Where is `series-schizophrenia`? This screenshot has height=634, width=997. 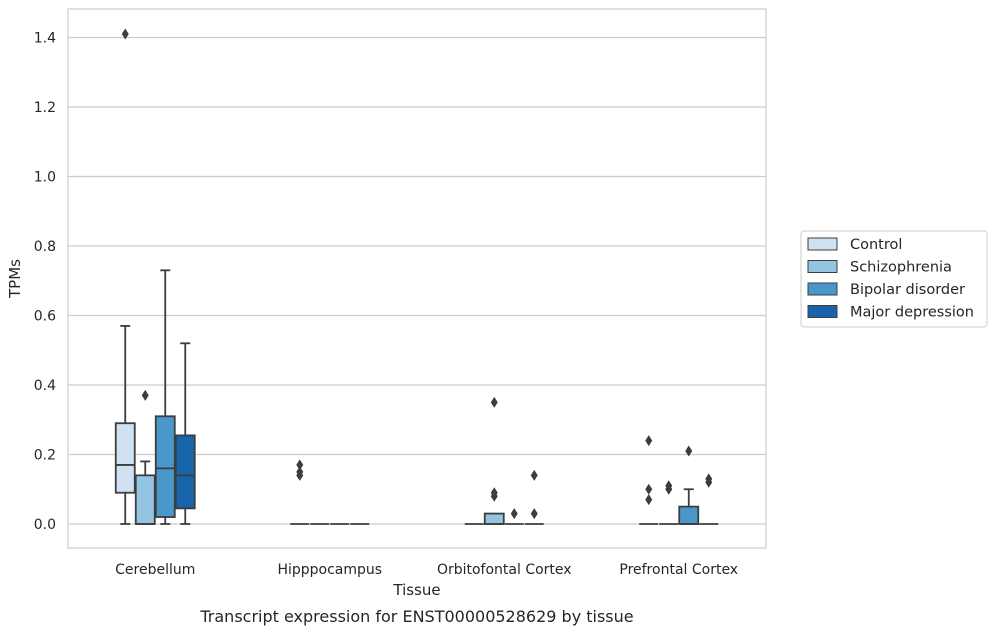 series-schizophrenia is located at coordinates (406, 457).